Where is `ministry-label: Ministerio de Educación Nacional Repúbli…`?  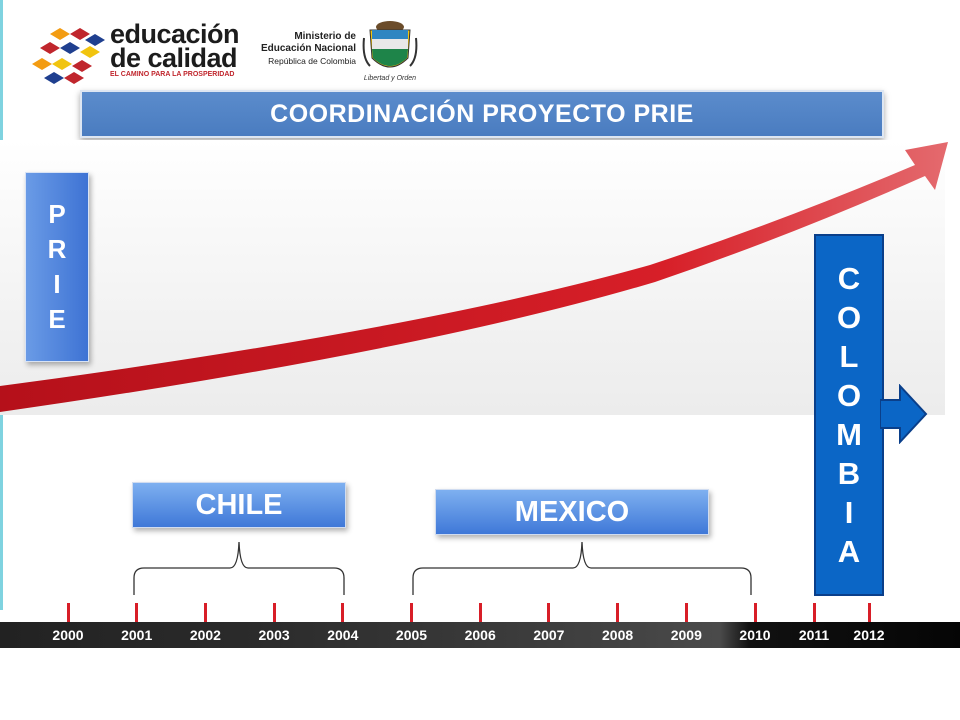
ministry-label: Ministerio de Educación Nacional Repúbli… is located at coordinates (307, 49).